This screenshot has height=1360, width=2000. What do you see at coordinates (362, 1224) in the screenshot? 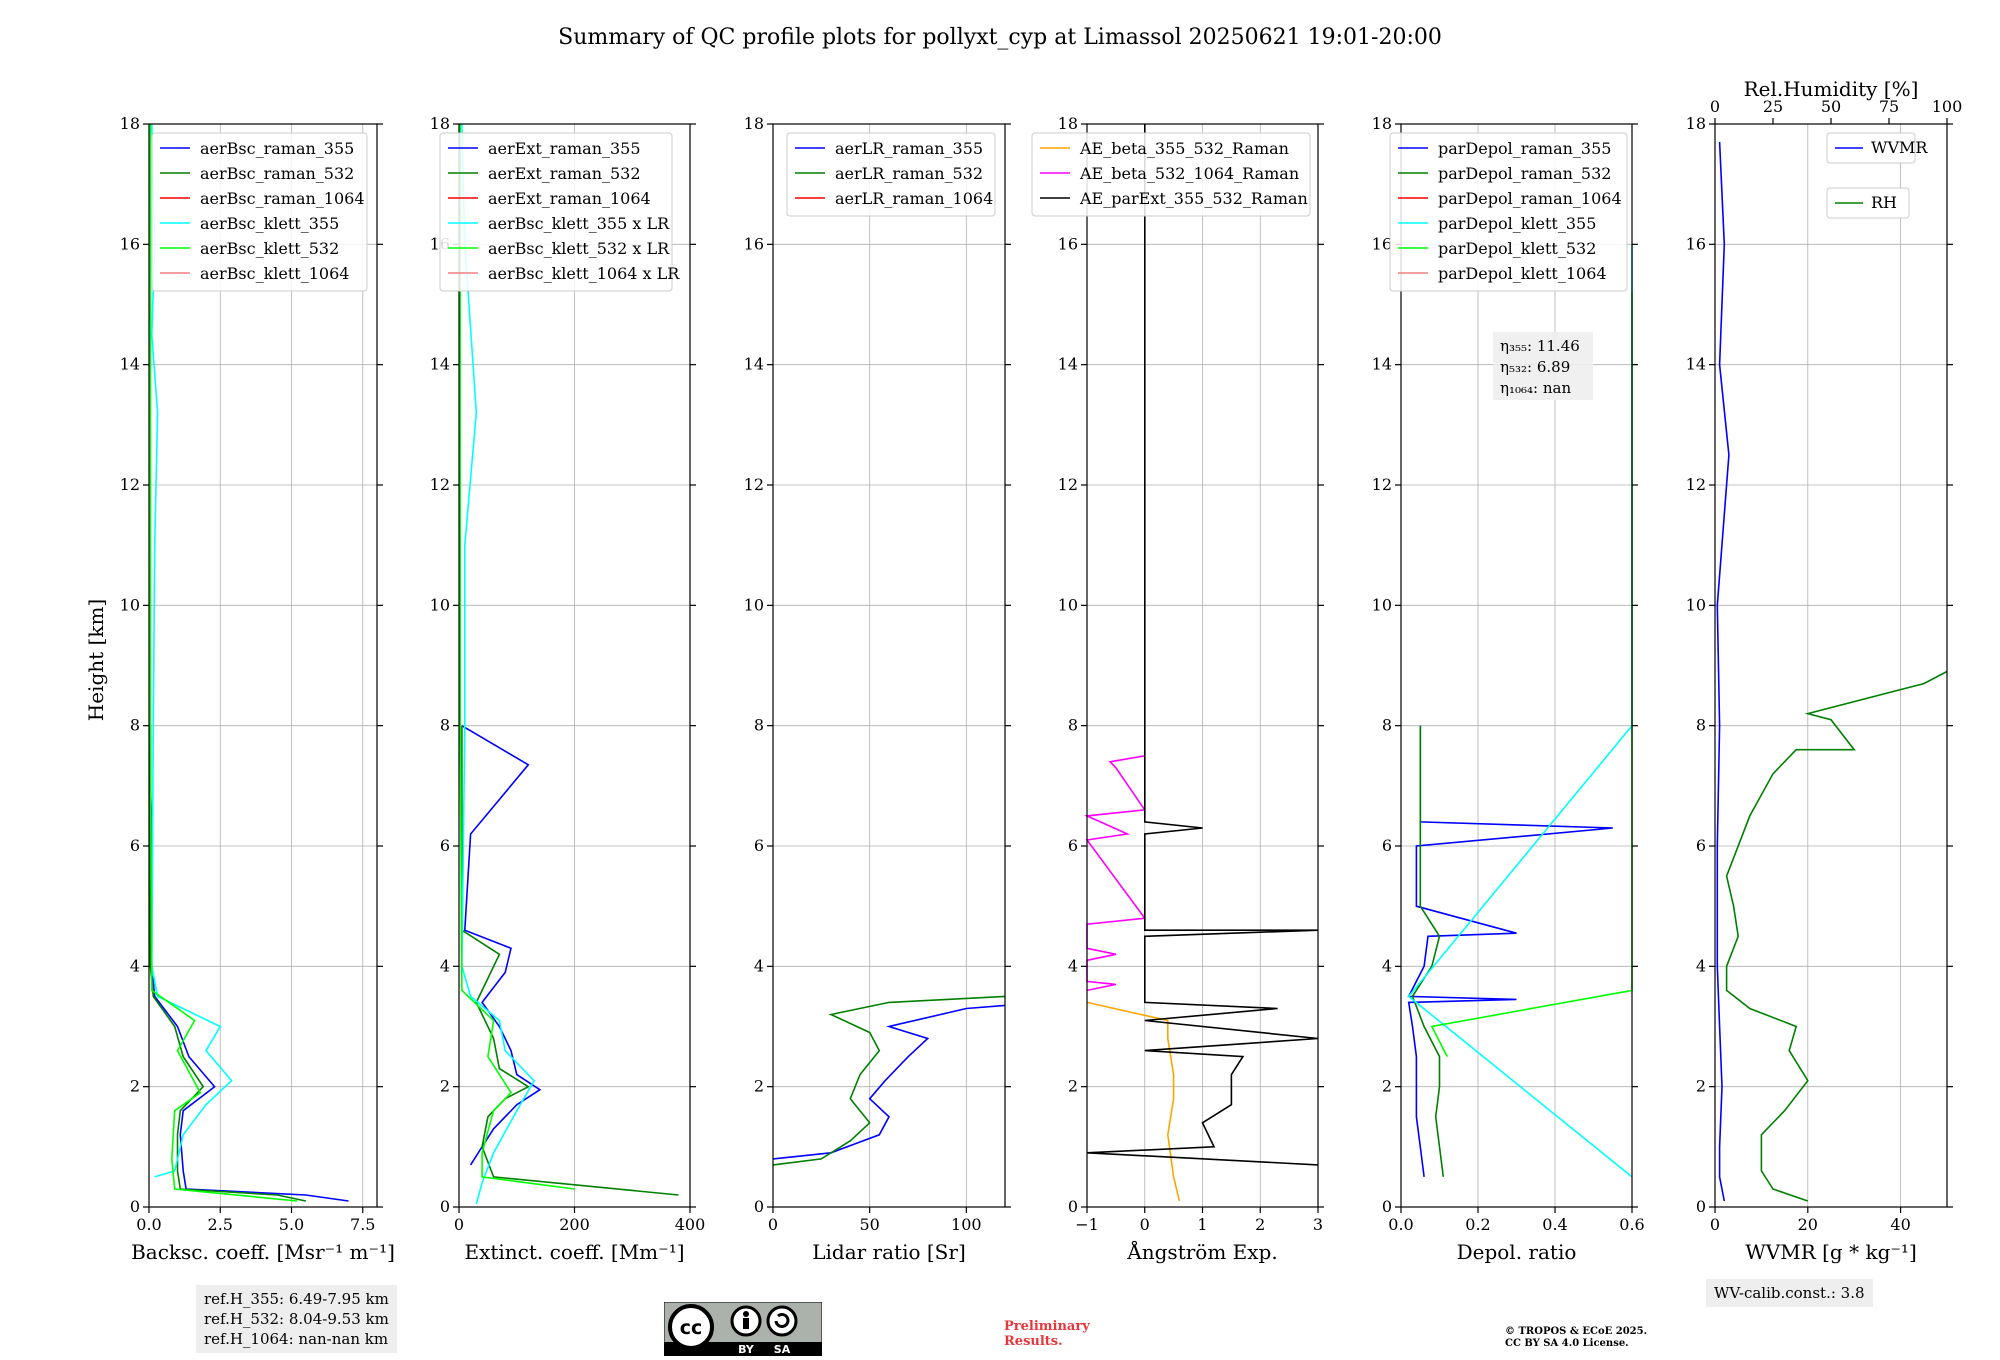
I see `x-tick-label: 7.5` at bounding box center [362, 1224].